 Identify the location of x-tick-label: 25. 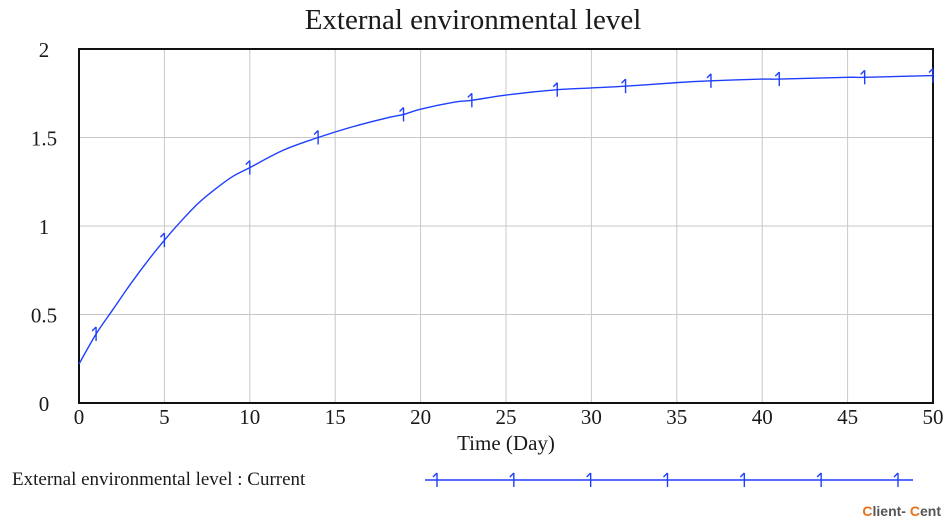
(506, 417).